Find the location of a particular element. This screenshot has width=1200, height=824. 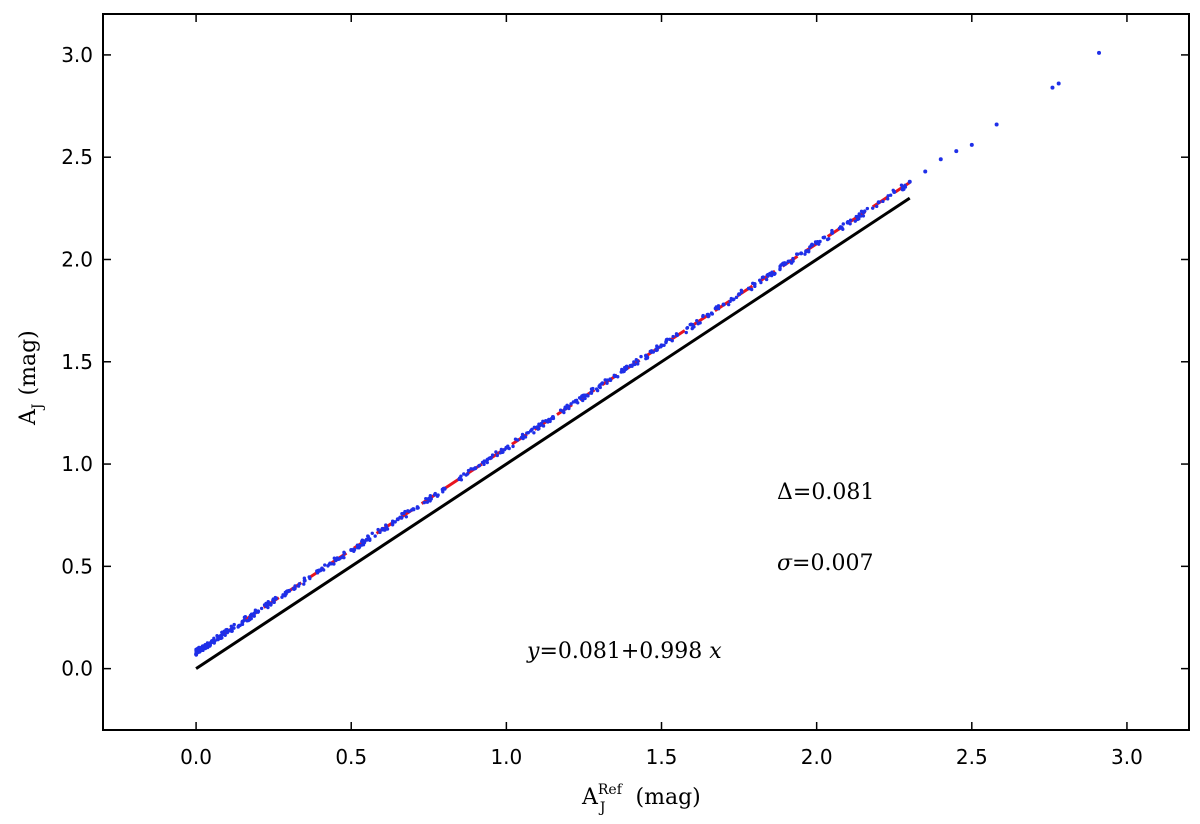

y-axis-label-base: A is located at coordinates (28, 417).